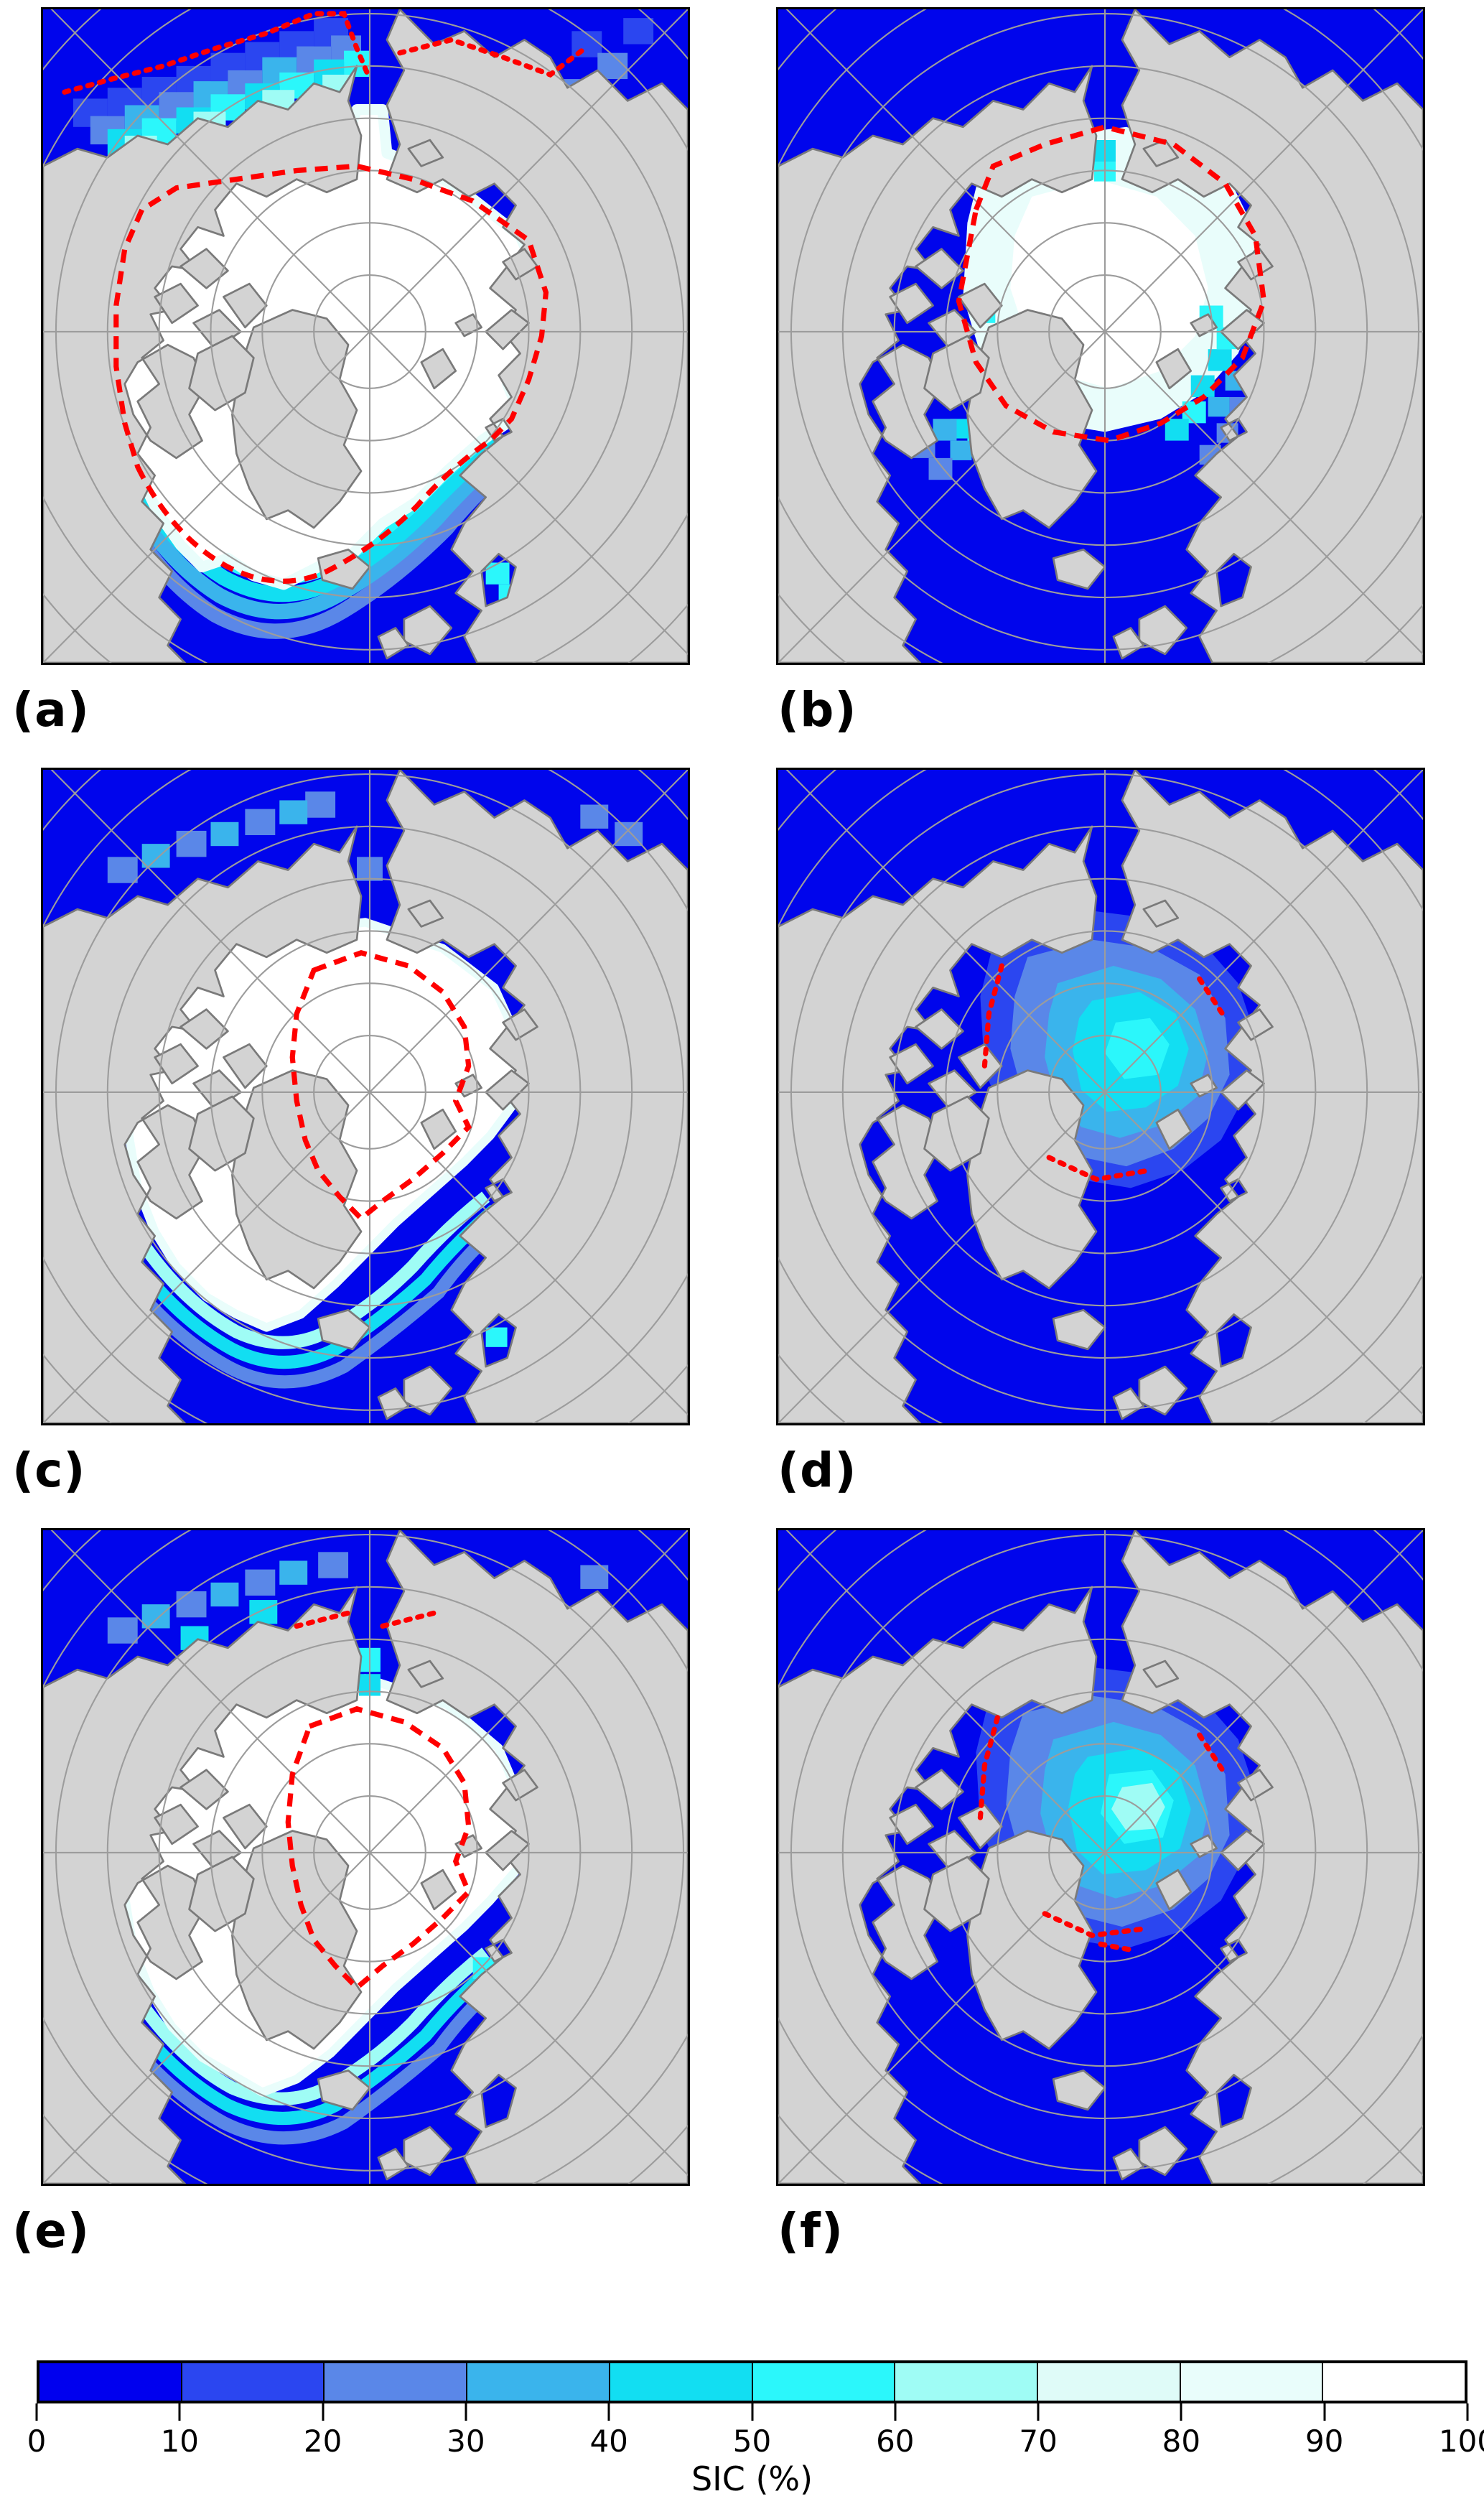 Image resolution: width=1484 pixels, height=2504 pixels. I want to click on map-e, so click(365, 1857).